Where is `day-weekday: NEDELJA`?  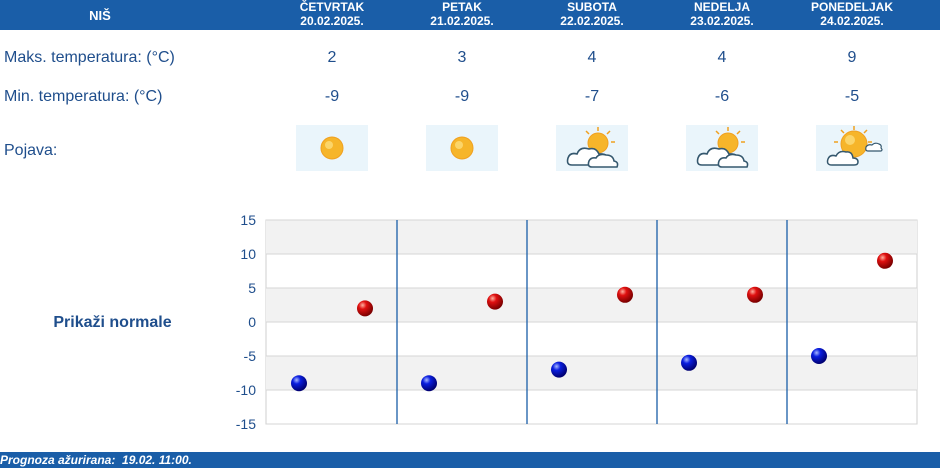
day-weekday: NEDELJA is located at coordinates (721, 7).